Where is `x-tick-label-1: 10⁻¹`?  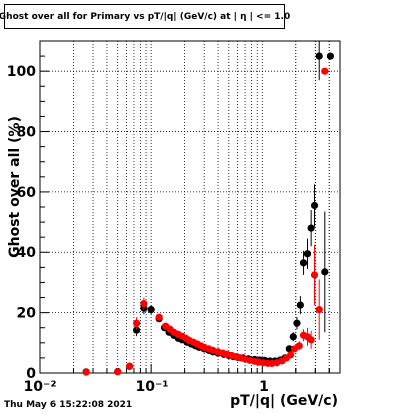
x-tick-label-1: 10⁻¹ is located at coordinates (151, 387).